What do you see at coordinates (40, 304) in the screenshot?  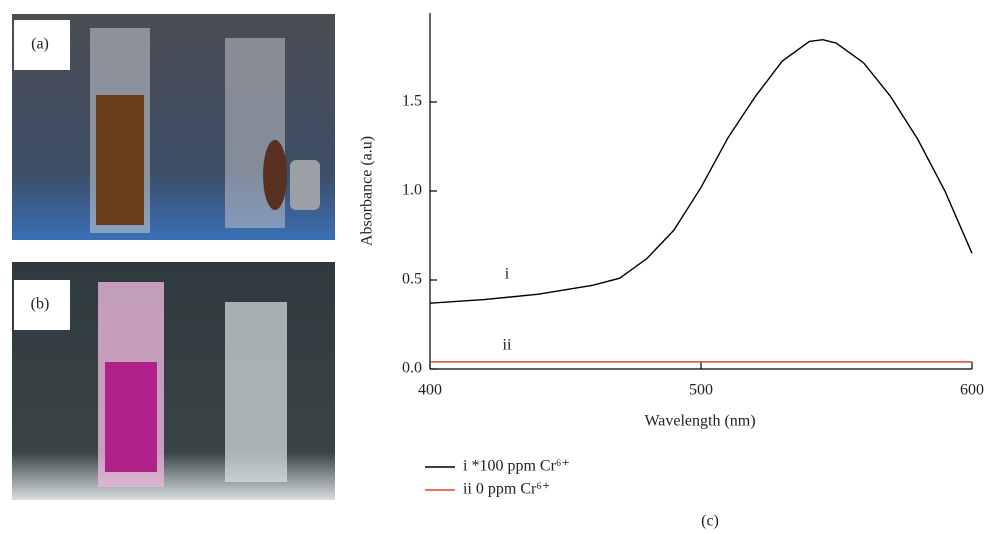 I see `panel-label: (b)` at bounding box center [40, 304].